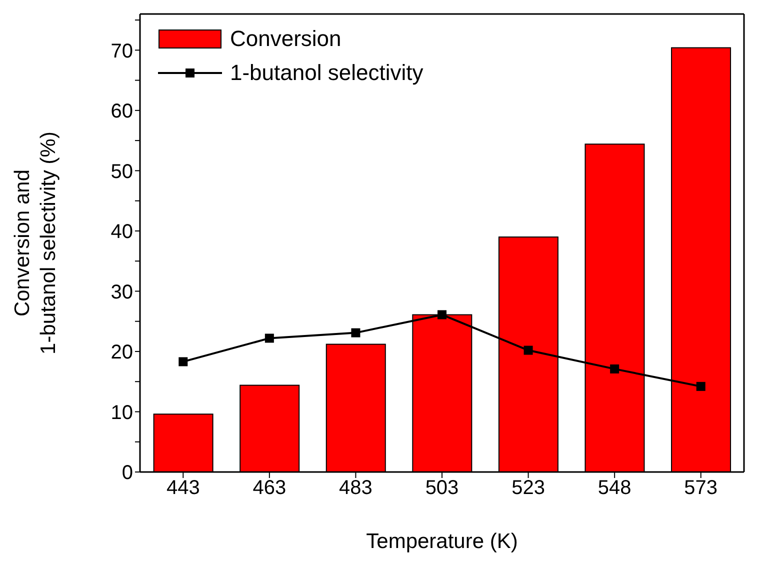 The image size is (761, 570). I want to click on x-tick-label: 548, so click(615, 488).